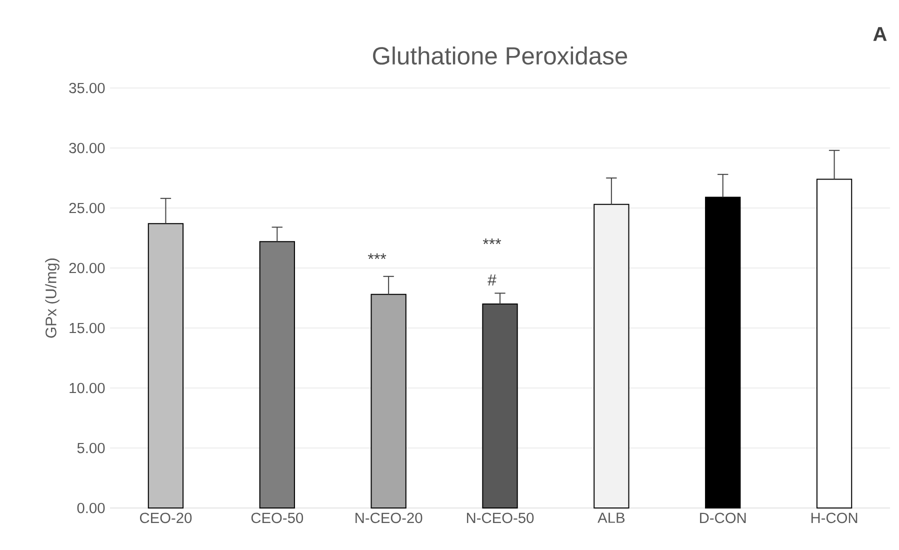  Describe the element at coordinates (87, 208) in the screenshot. I see `y-tick-label: 25.00` at that location.